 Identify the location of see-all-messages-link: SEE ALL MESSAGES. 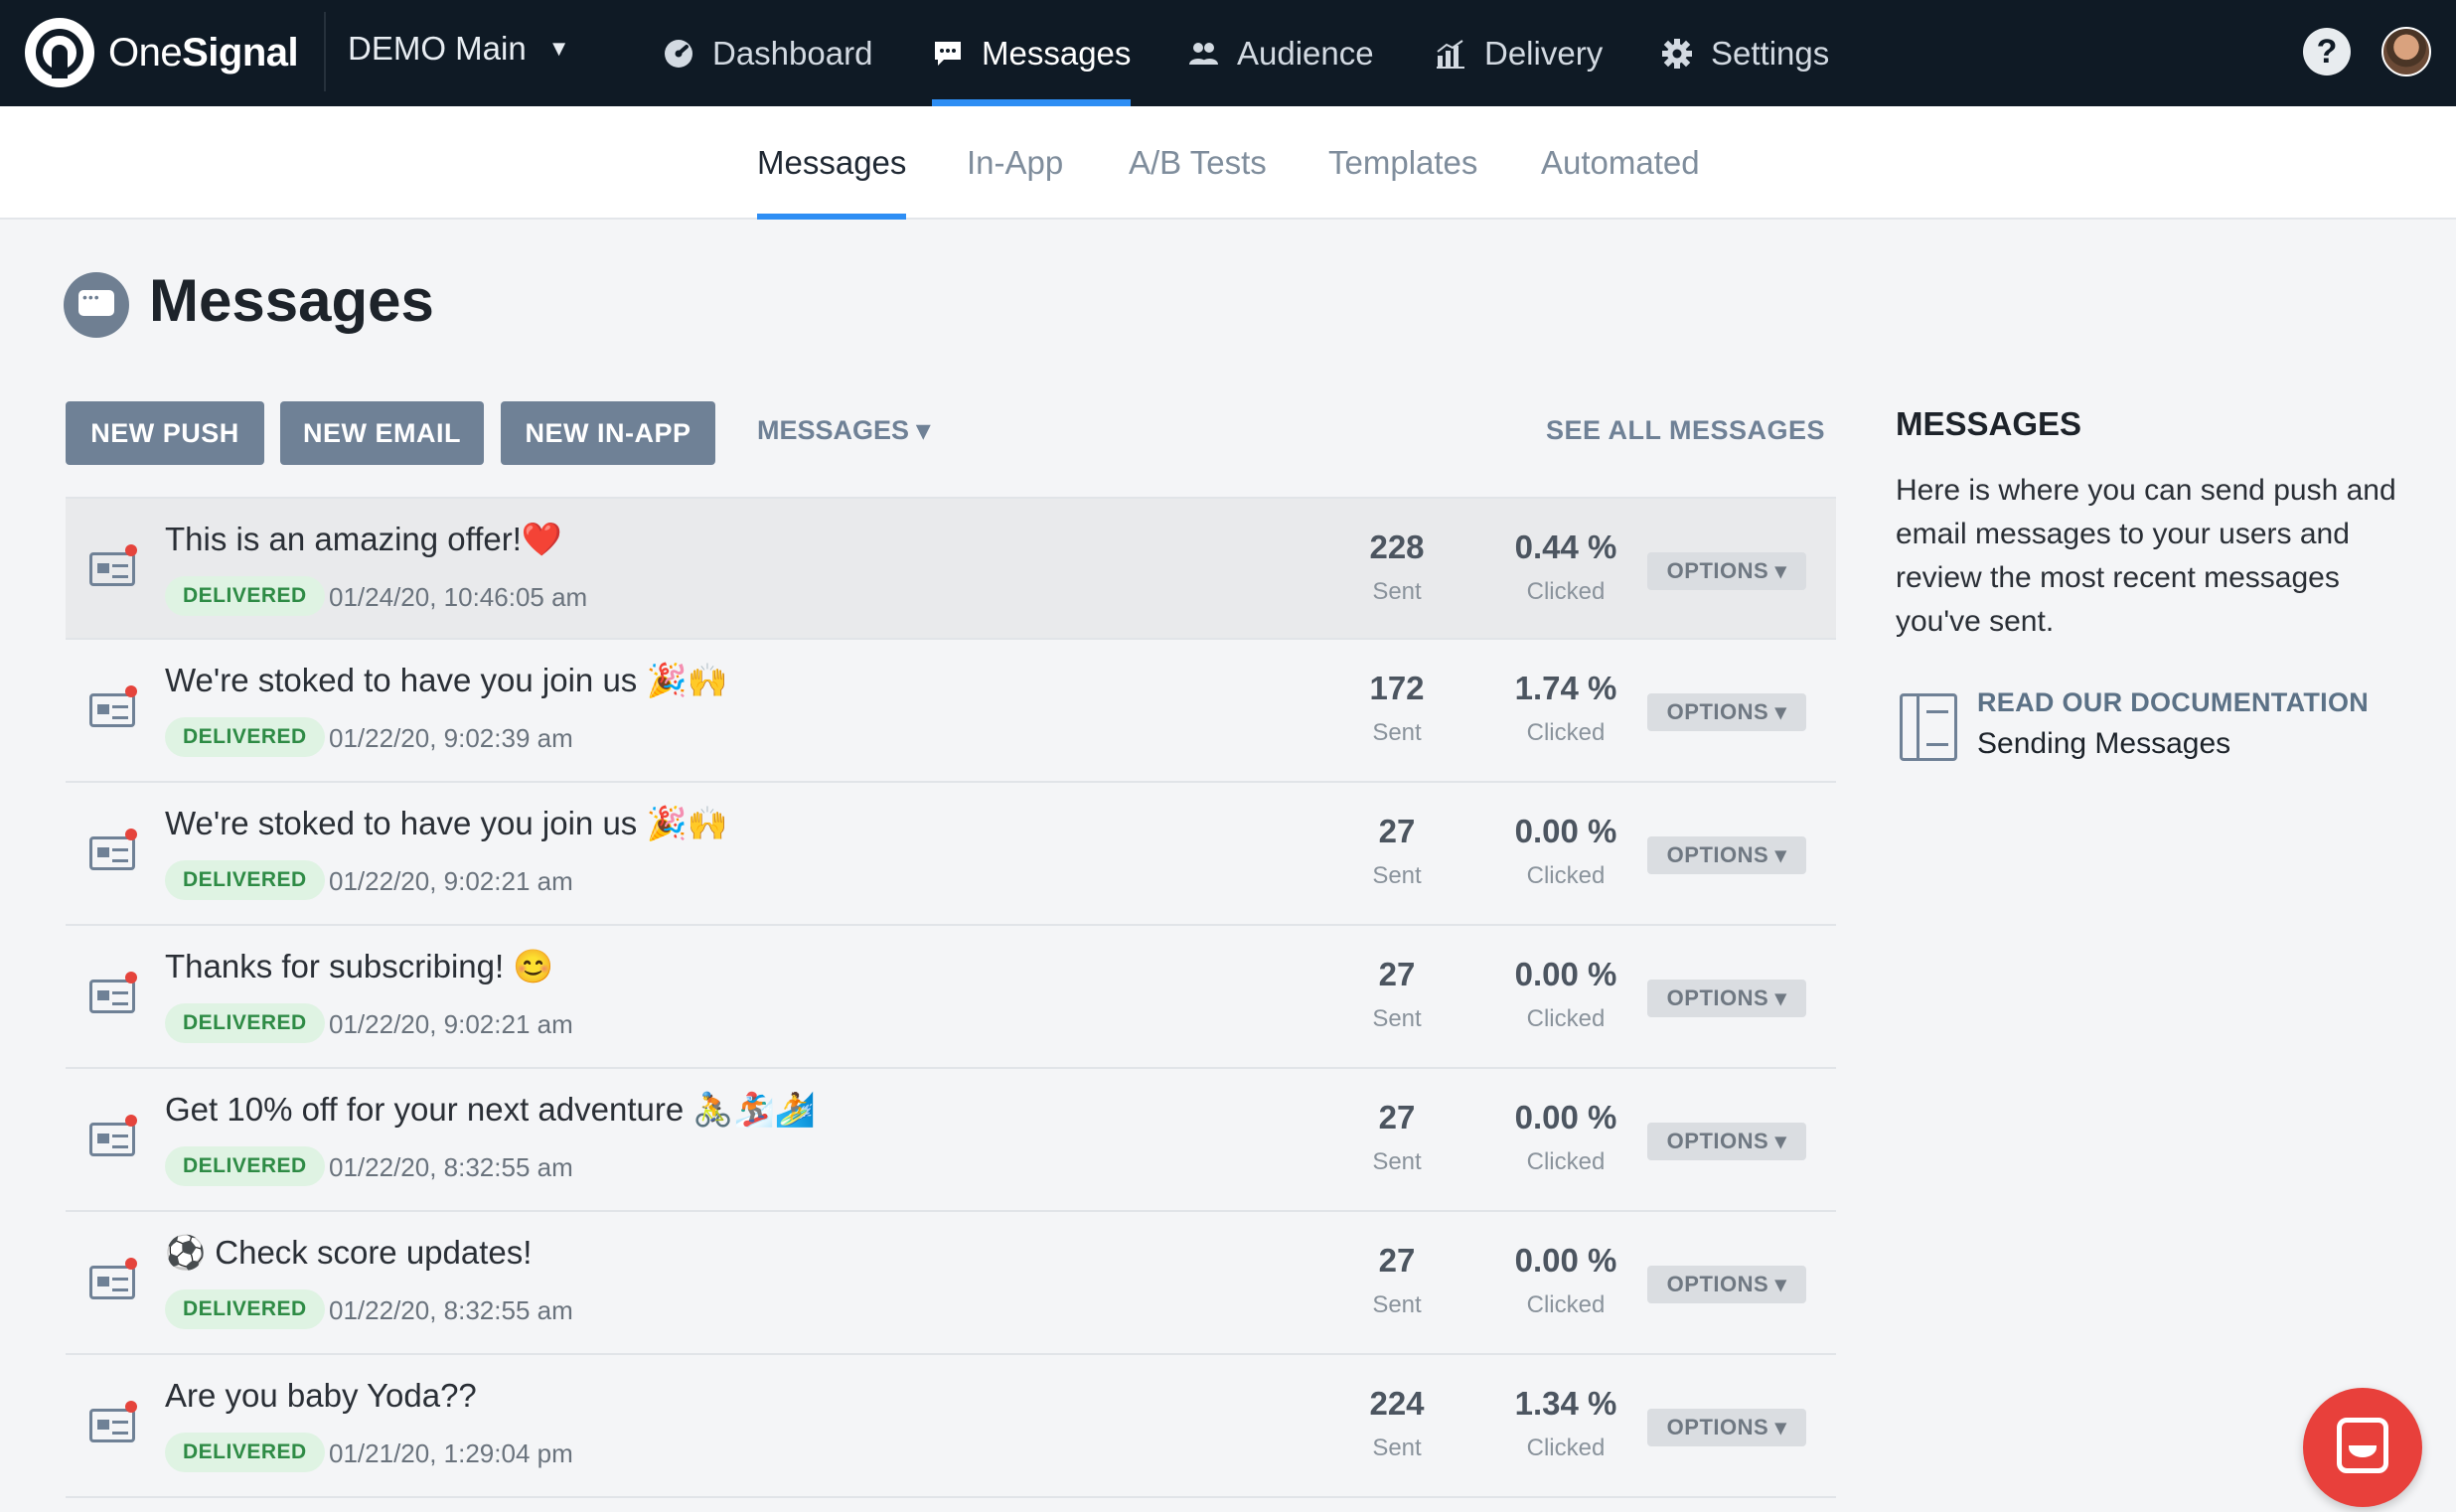
(1686, 430).